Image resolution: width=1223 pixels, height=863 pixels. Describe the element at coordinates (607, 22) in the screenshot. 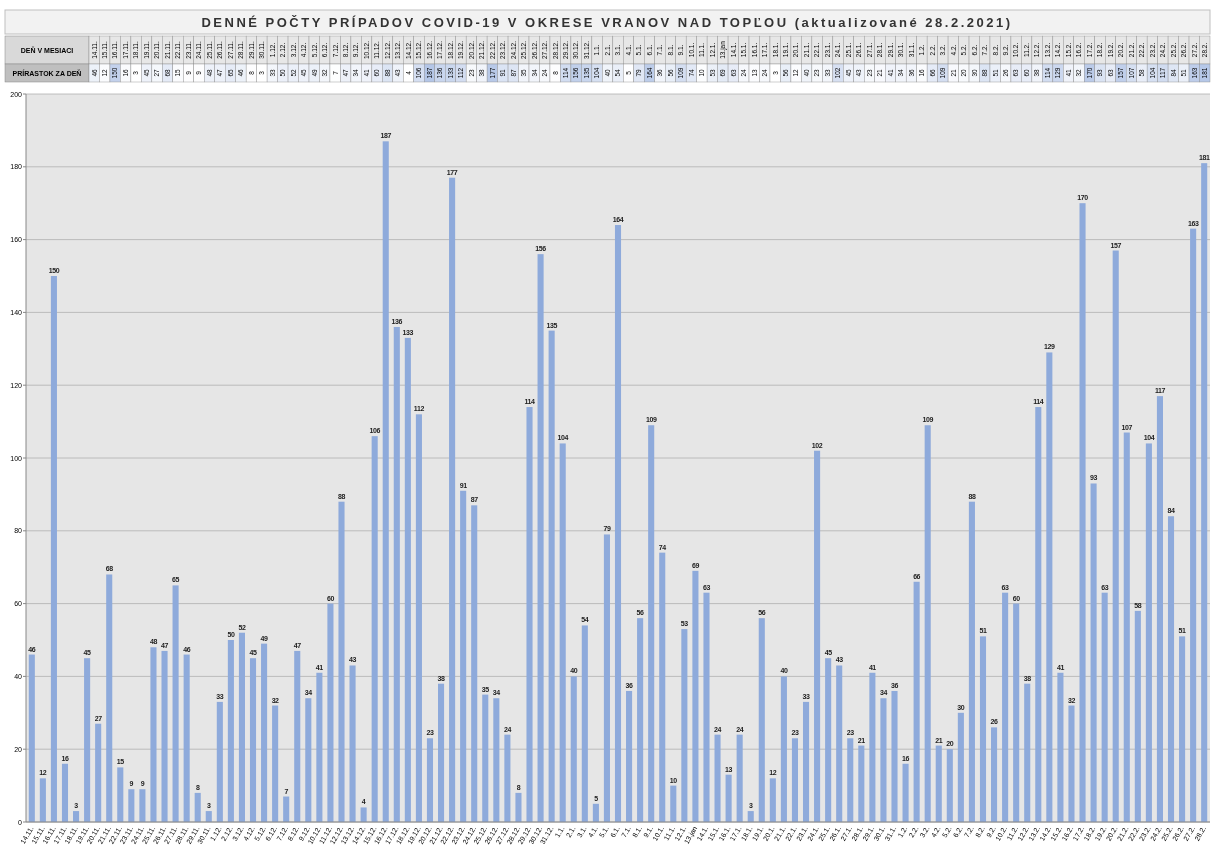

I see `chart-title: DENNÉ POČTY PRÍPADOV COVID-19 V OKRESE VRANOV NAD TOPĽOU (aktualizované 28.2.2021)` at that location.